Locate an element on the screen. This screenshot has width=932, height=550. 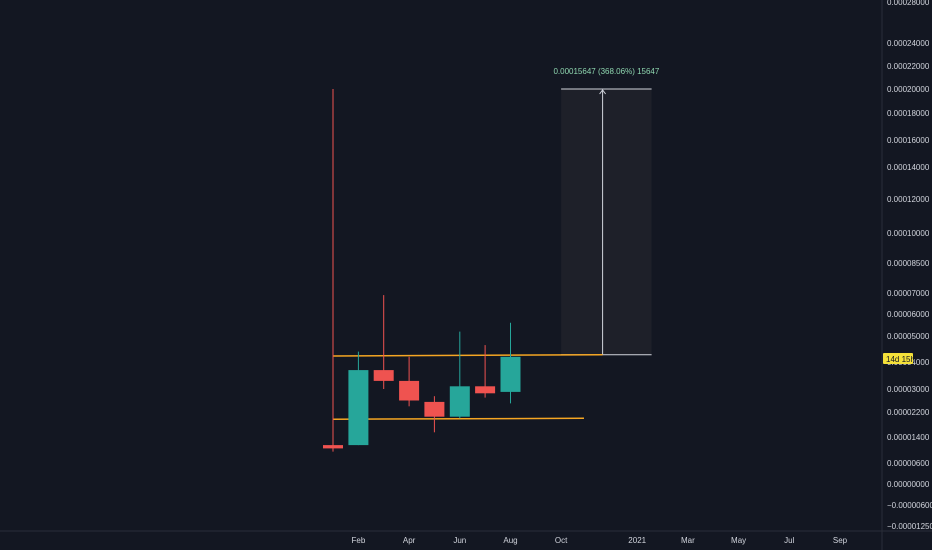
candles is located at coordinates (422, 270).